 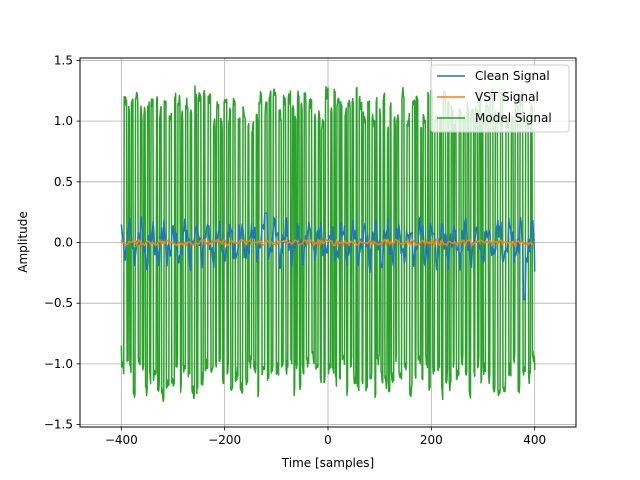 I want to click on y-tick-label: 0.0, so click(x=63, y=243).